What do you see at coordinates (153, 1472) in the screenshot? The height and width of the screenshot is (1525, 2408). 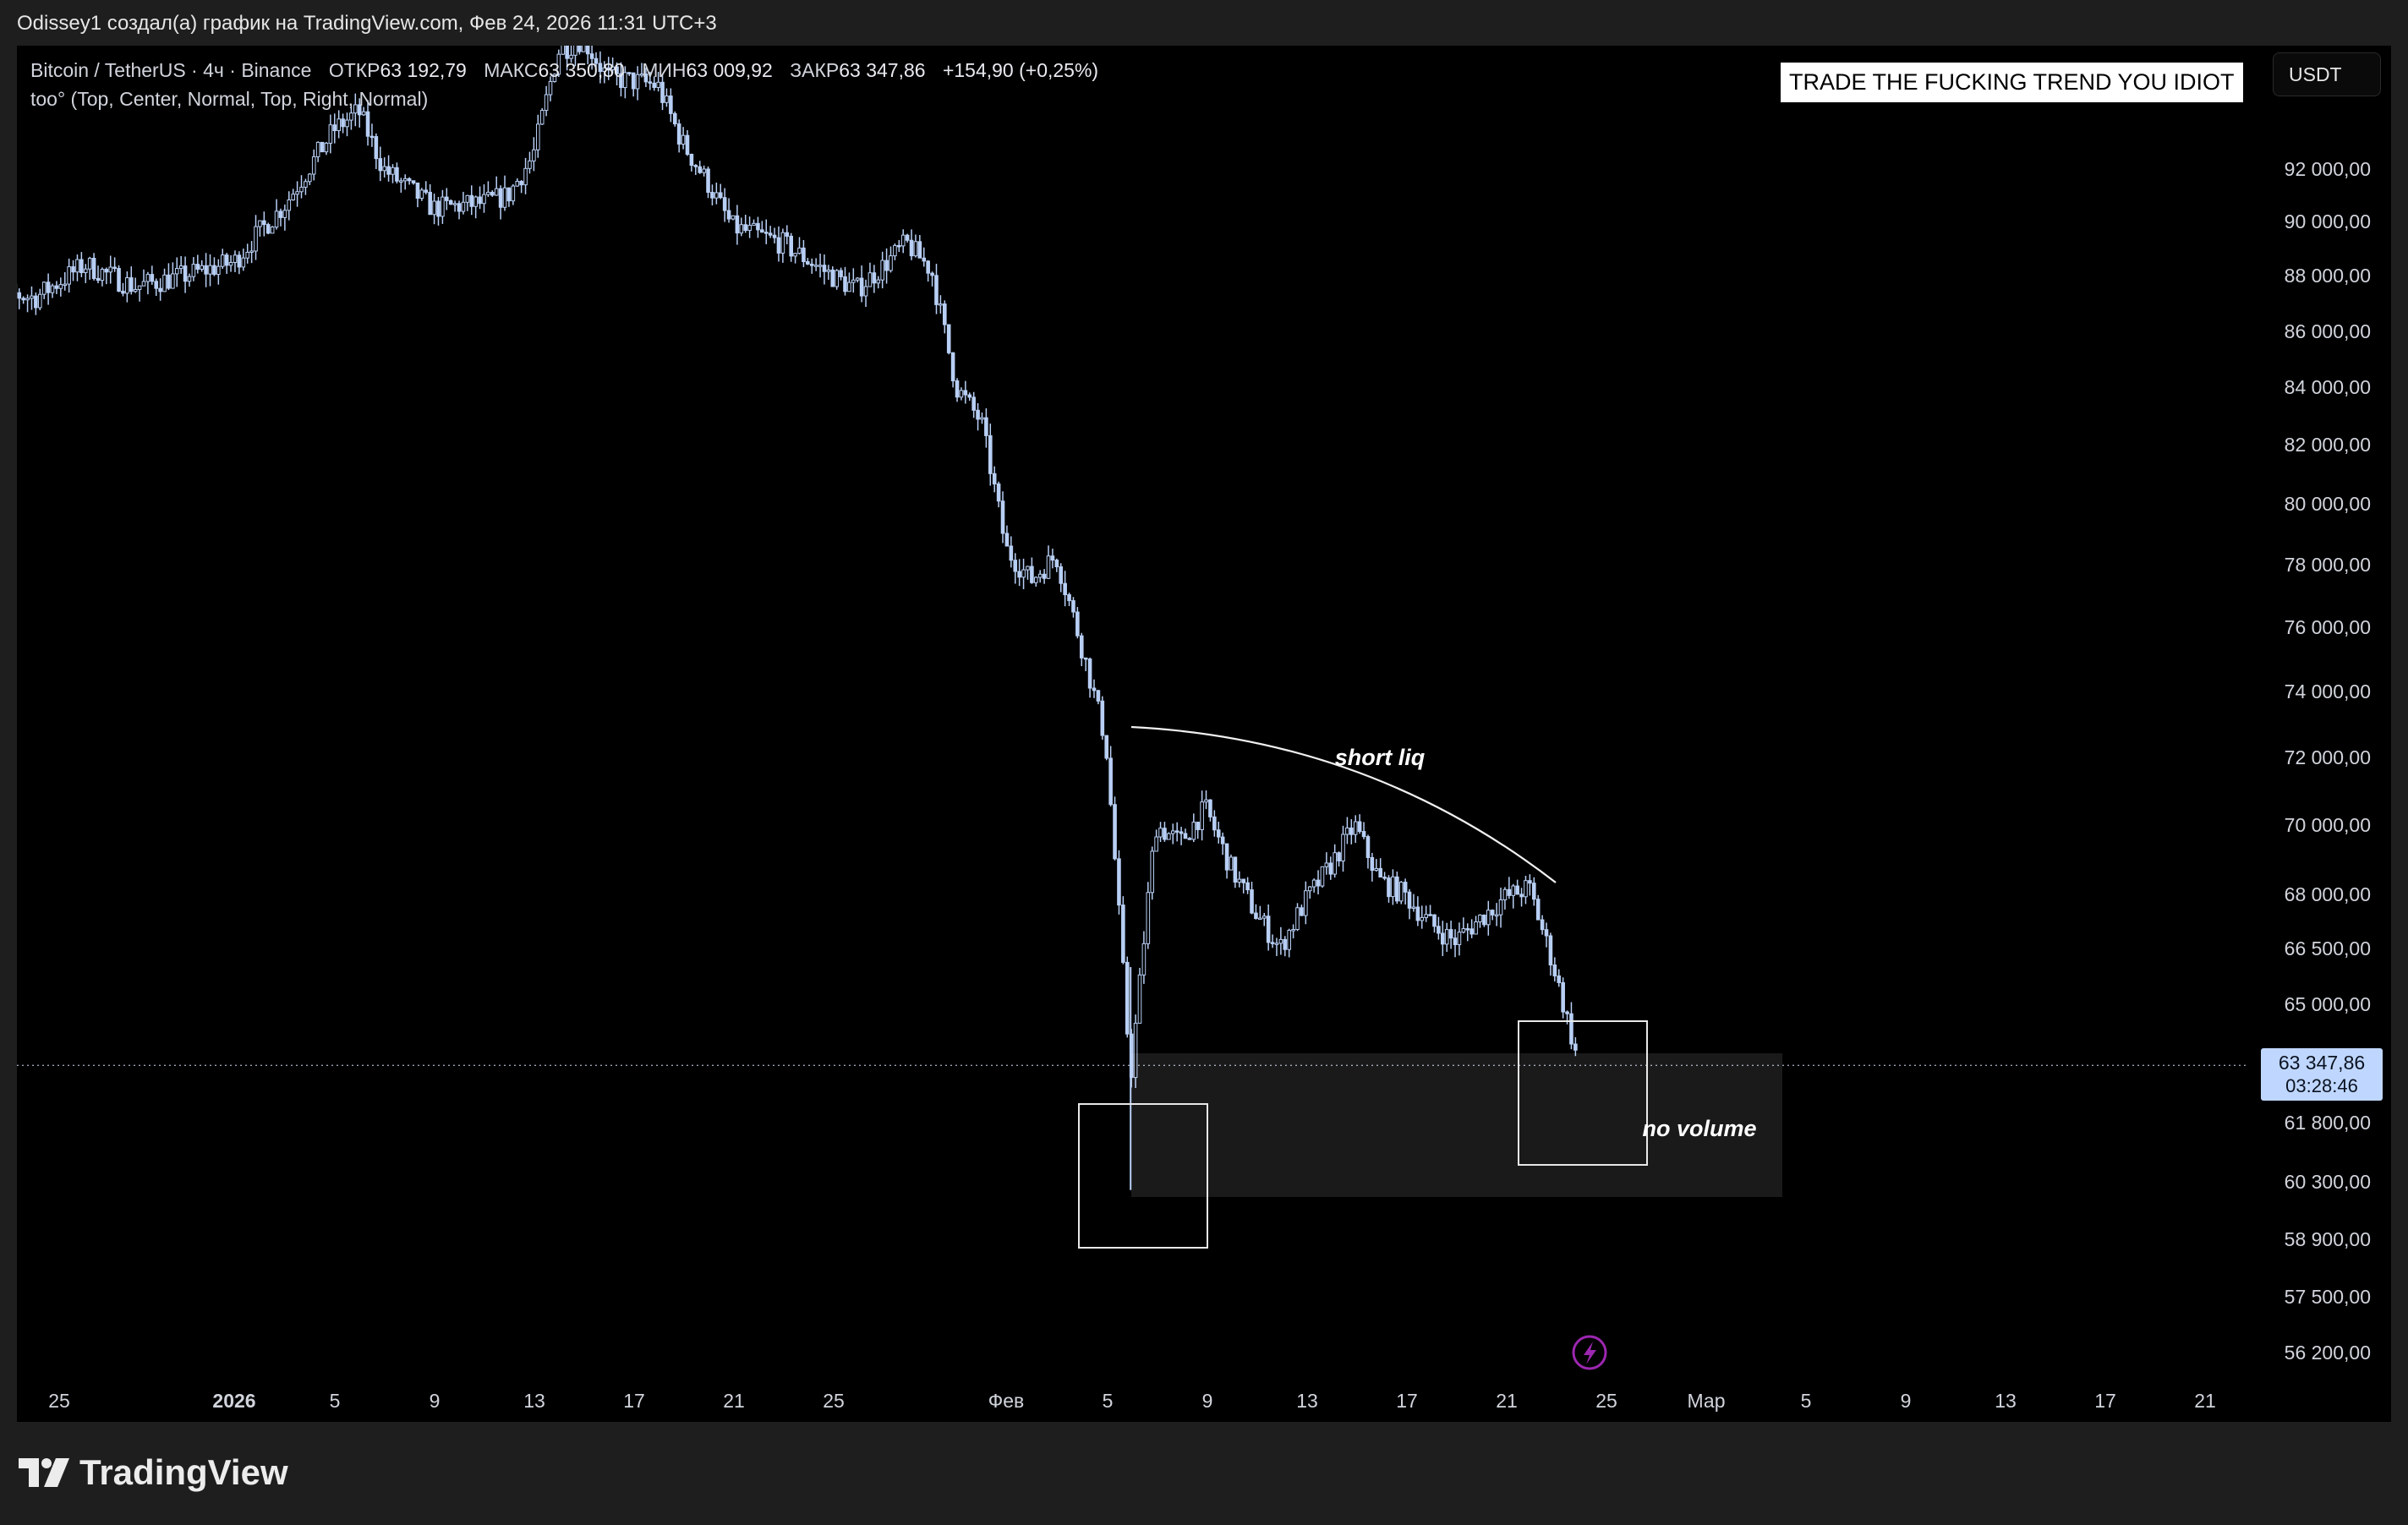 I see `tradingview-logo: TradingView` at bounding box center [153, 1472].